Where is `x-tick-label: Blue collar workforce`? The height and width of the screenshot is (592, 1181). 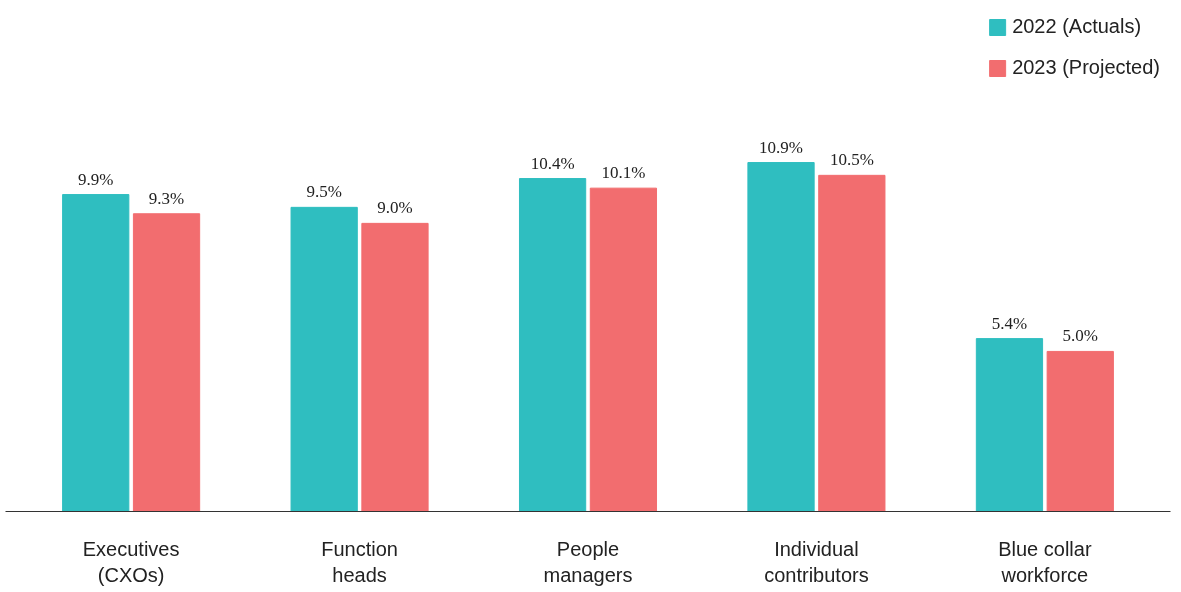
x-tick-label: Blue collar workforce is located at coordinates (1045, 561).